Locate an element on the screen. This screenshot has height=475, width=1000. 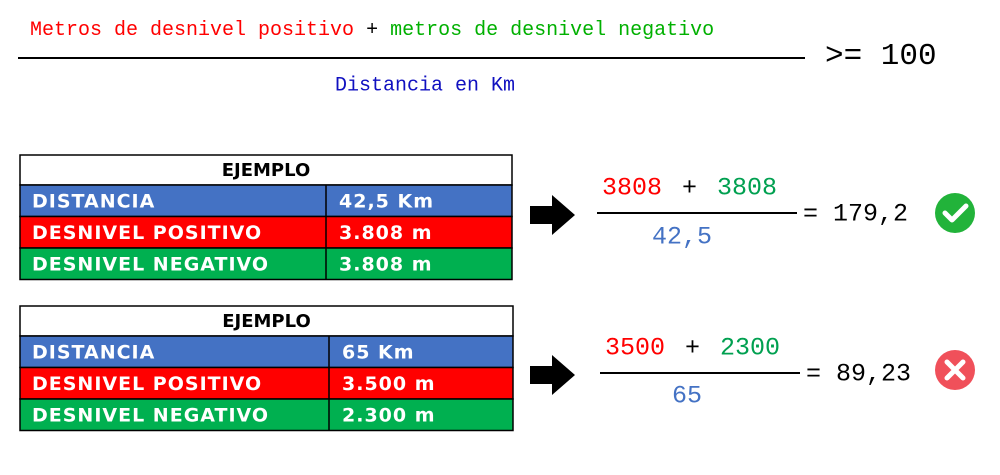
calc-positive: 3808 is located at coordinates (632, 188).